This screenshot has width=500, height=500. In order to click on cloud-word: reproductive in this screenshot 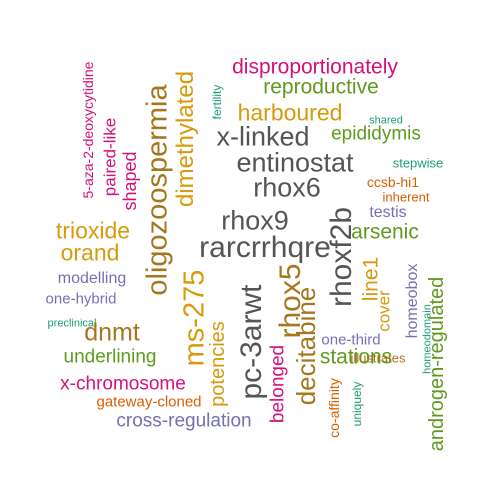, I will do `click(321, 87)`.